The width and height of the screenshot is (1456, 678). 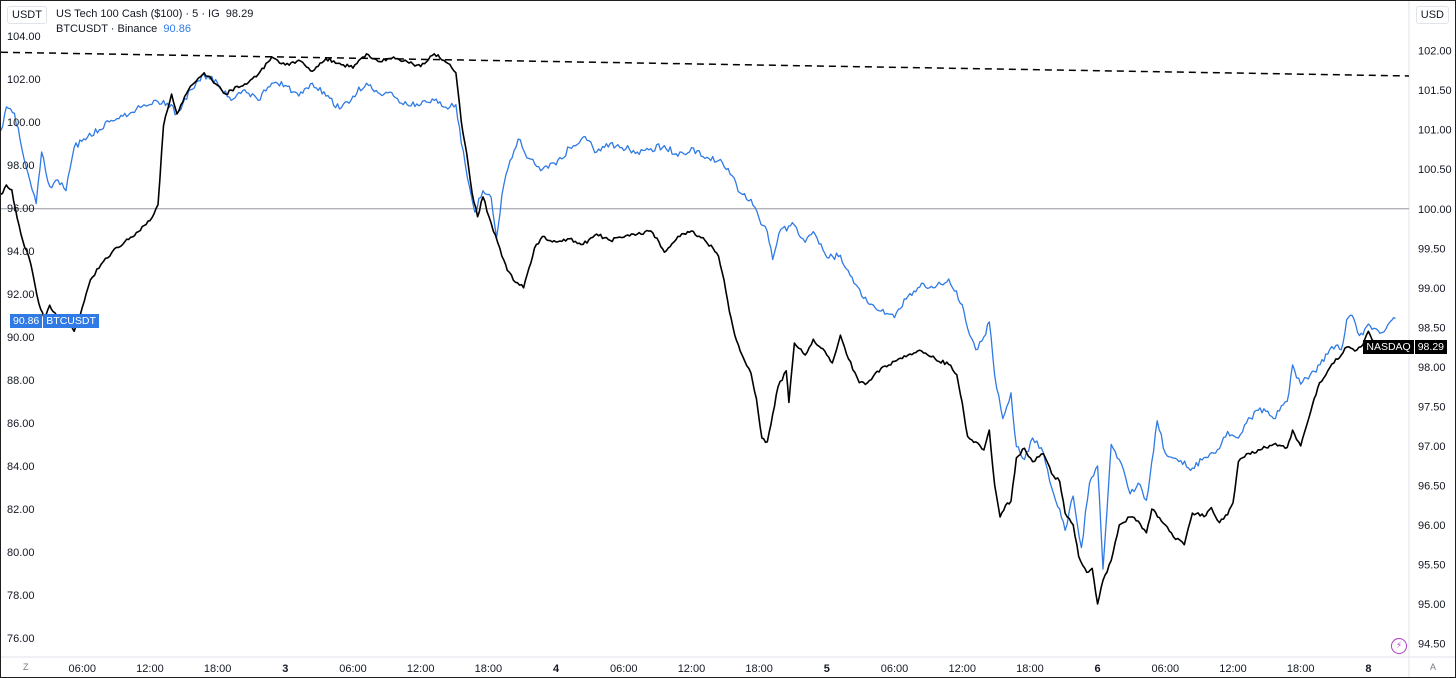 I want to click on right-tick-label: 97.50, so click(x=1432, y=407).